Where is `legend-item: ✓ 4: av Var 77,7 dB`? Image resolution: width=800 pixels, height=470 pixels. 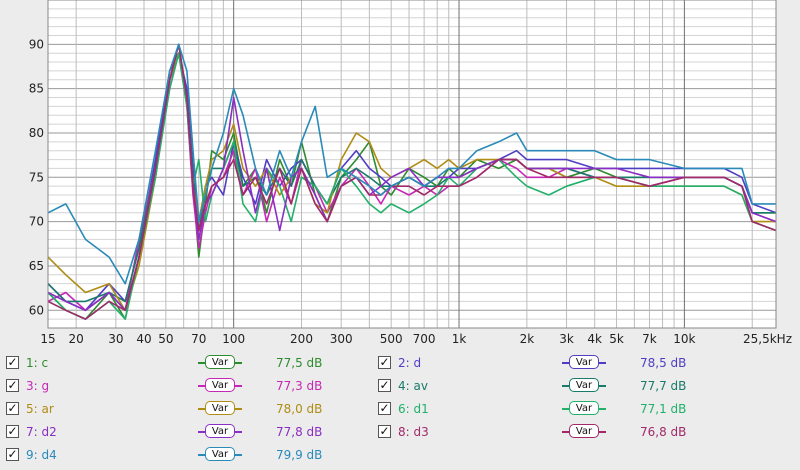
legend-item: ✓ 4: av Var 77,7 dB is located at coordinates (572, 387).